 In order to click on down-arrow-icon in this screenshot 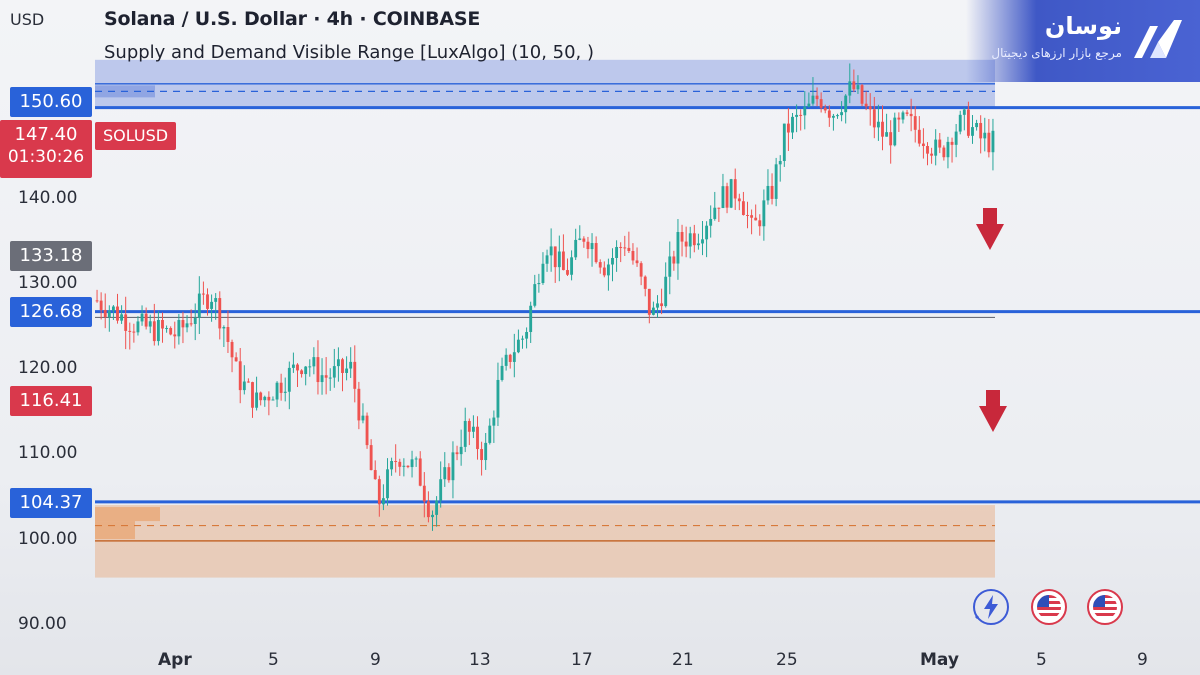, I will do `click(990, 229)`.